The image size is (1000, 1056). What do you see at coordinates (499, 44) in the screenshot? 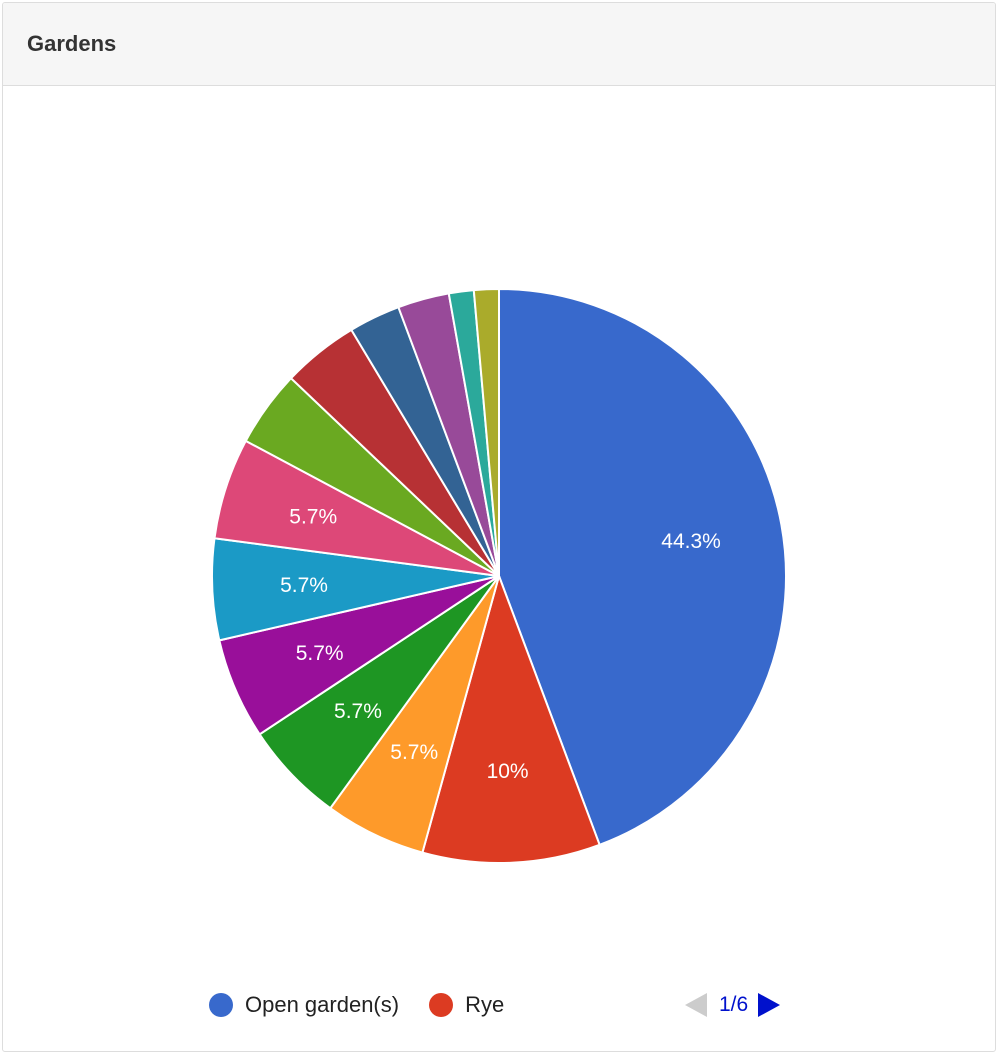
I see `panel-heading: Gardens` at bounding box center [499, 44].